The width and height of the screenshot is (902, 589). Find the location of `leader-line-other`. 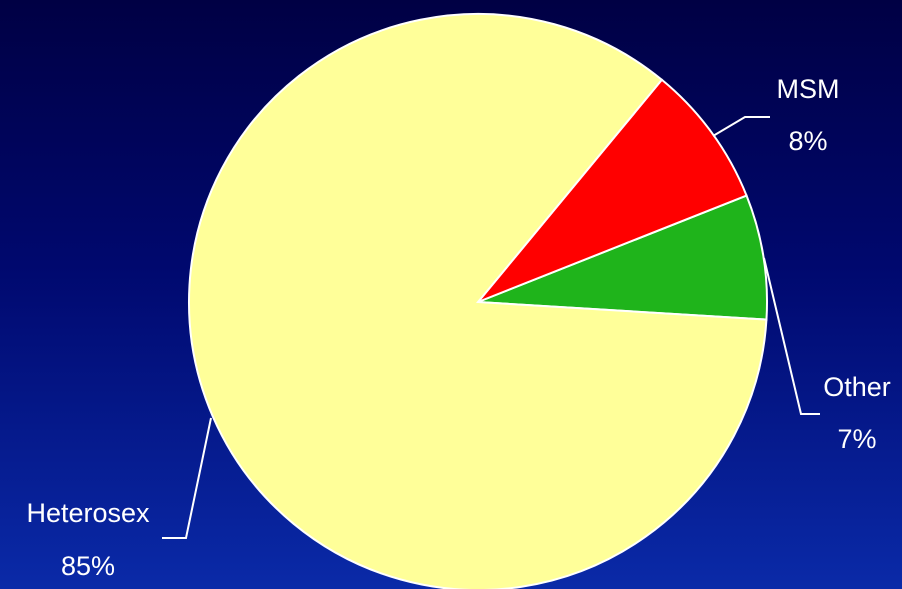

leader-line-other is located at coordinates (791, 336).